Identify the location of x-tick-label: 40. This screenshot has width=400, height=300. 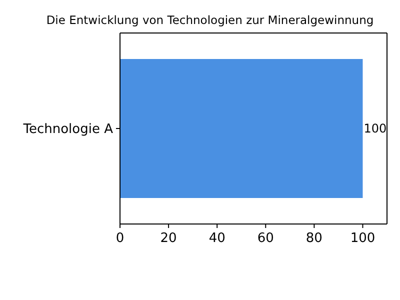
(217, 238).